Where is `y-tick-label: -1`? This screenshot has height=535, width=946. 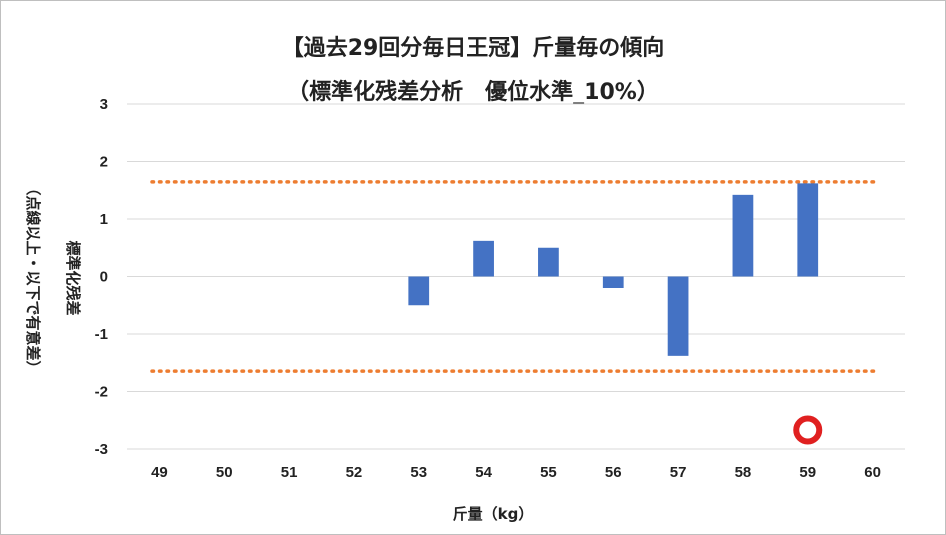
y-tick-label: -1 is located at coordinates (101, 334).